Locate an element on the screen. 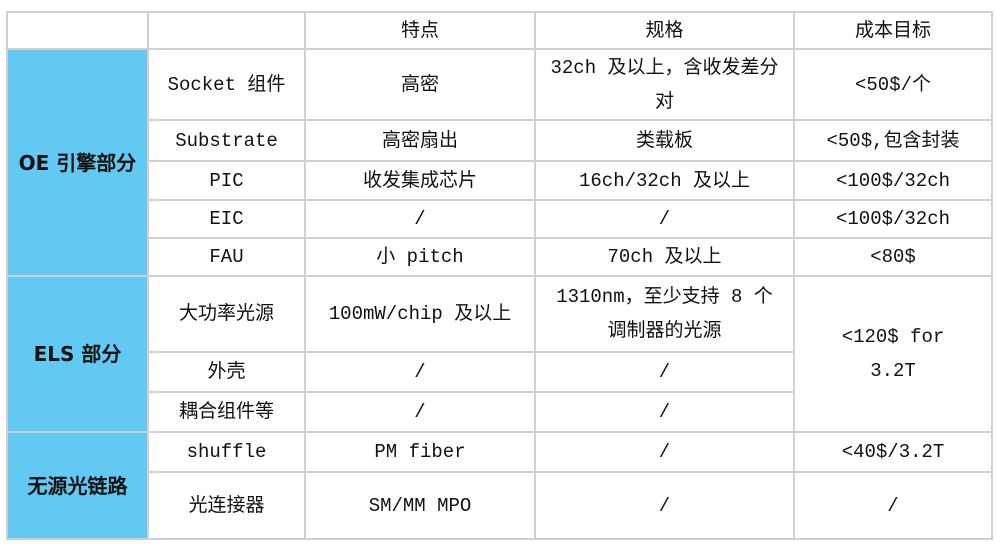  table-row: PIC 收发集成芯片 16ch/32ch 及以上 <100$/32ch is located at coordinates (500, 180).